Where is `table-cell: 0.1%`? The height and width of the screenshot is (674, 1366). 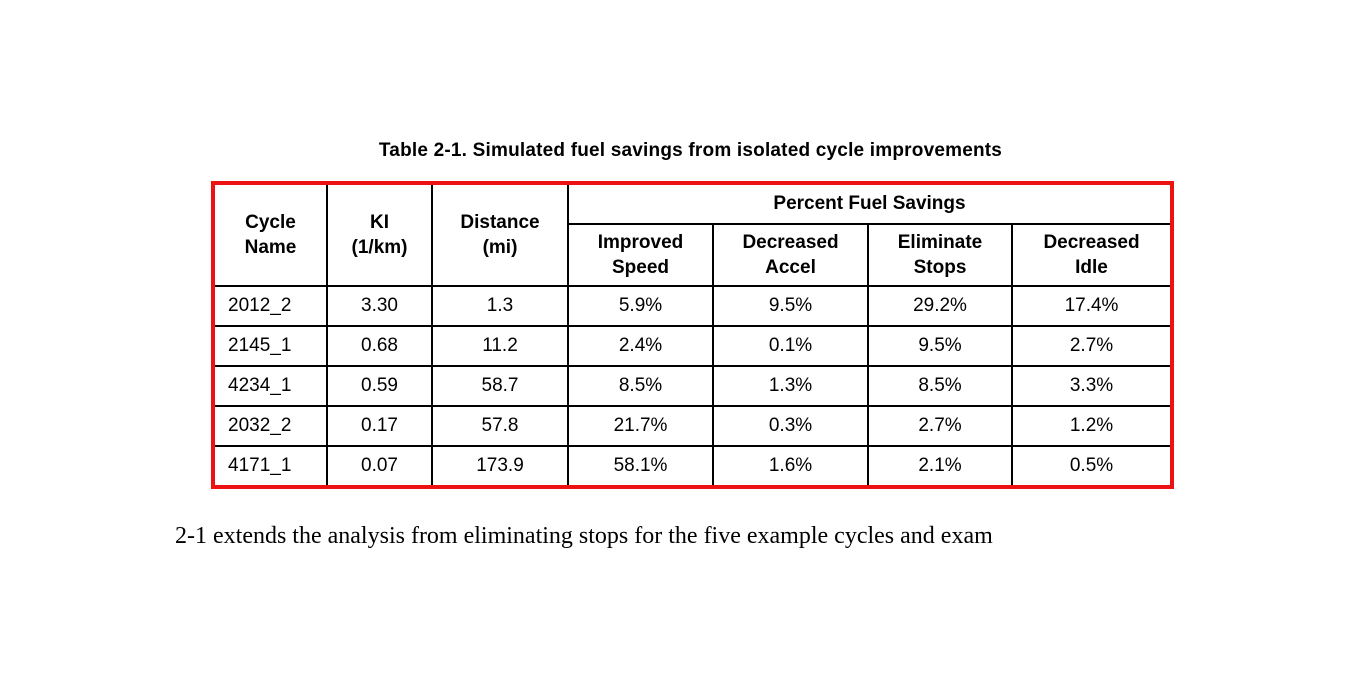 table-cell: 0.1% is located at coordinates (790, 346).